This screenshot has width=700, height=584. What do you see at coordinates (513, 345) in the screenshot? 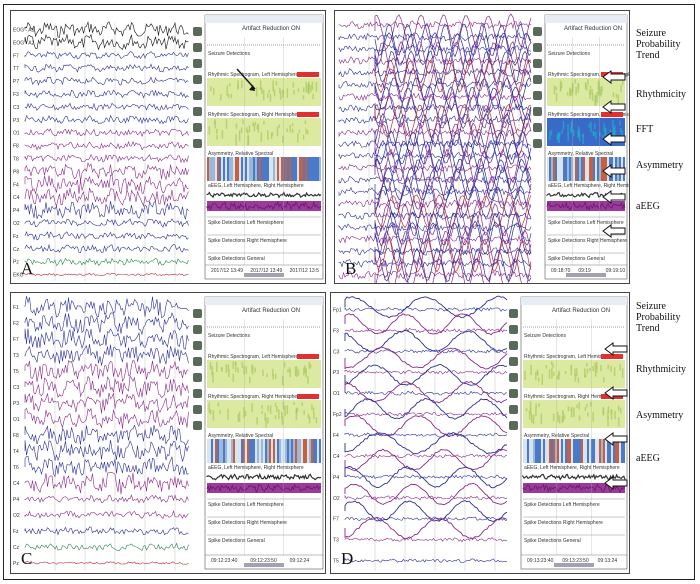
I see `d-side-icon` at bounding box center [513, 345].